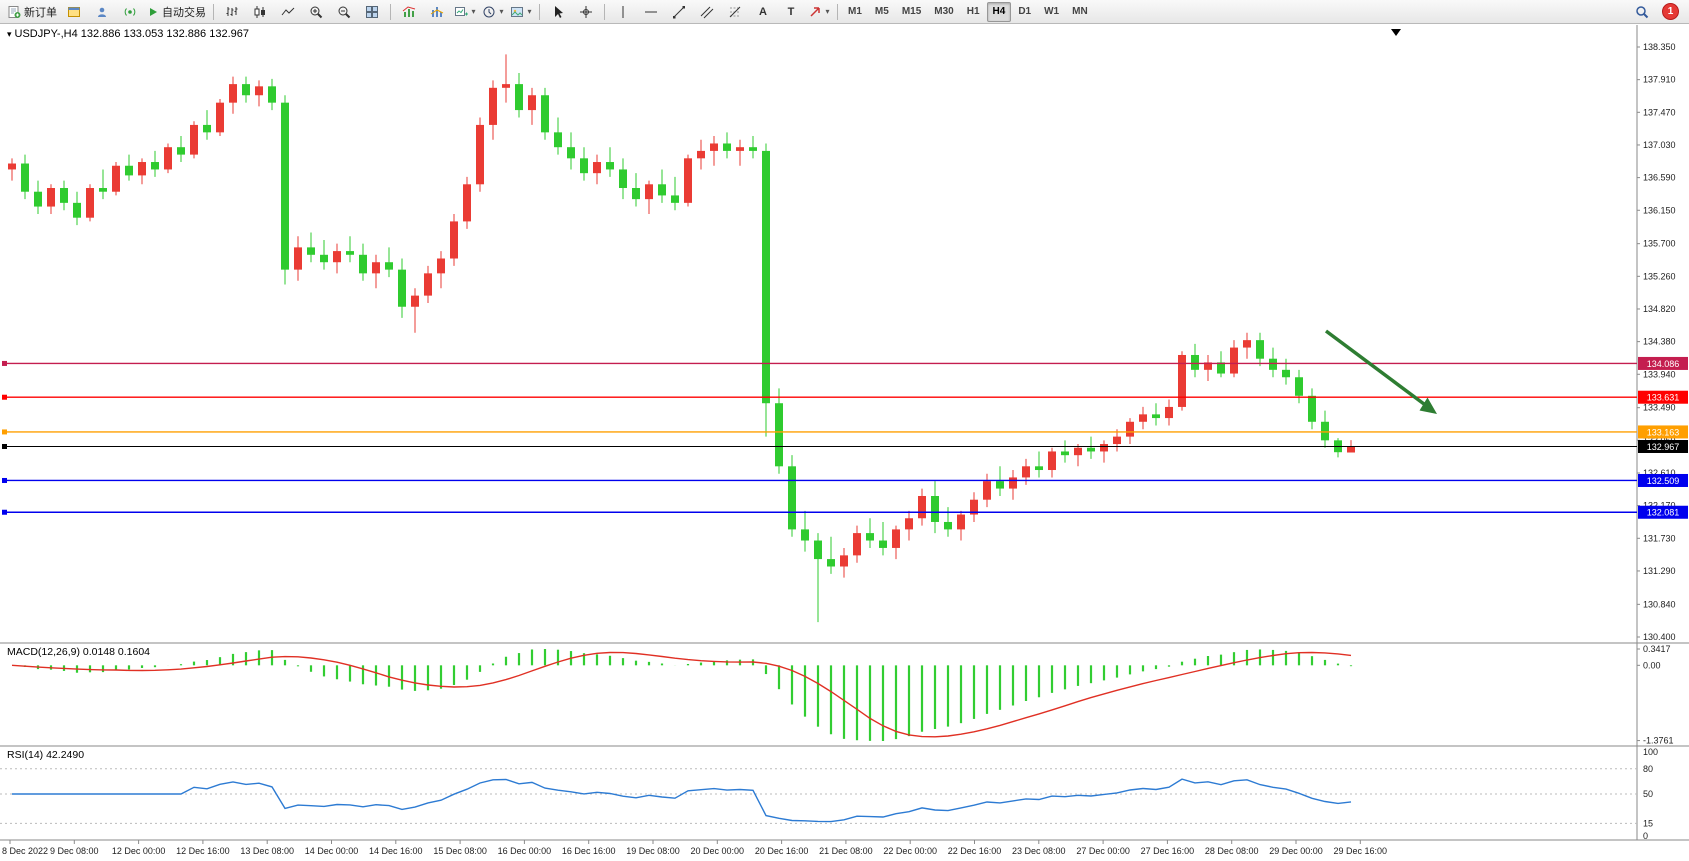 The height and width of the screenshot is (861, 1689). I want to click on candlestick-icon, so click(259, 11).